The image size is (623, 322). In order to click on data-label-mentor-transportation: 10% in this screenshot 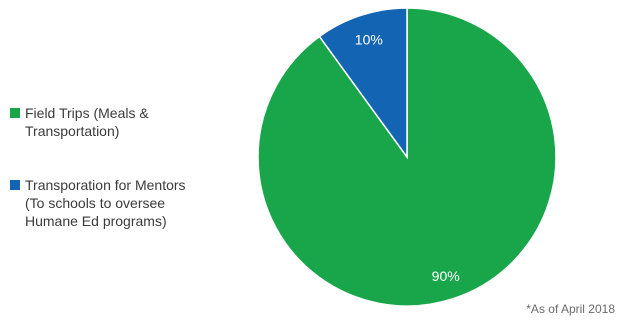, I will do `click(369, 39)`.